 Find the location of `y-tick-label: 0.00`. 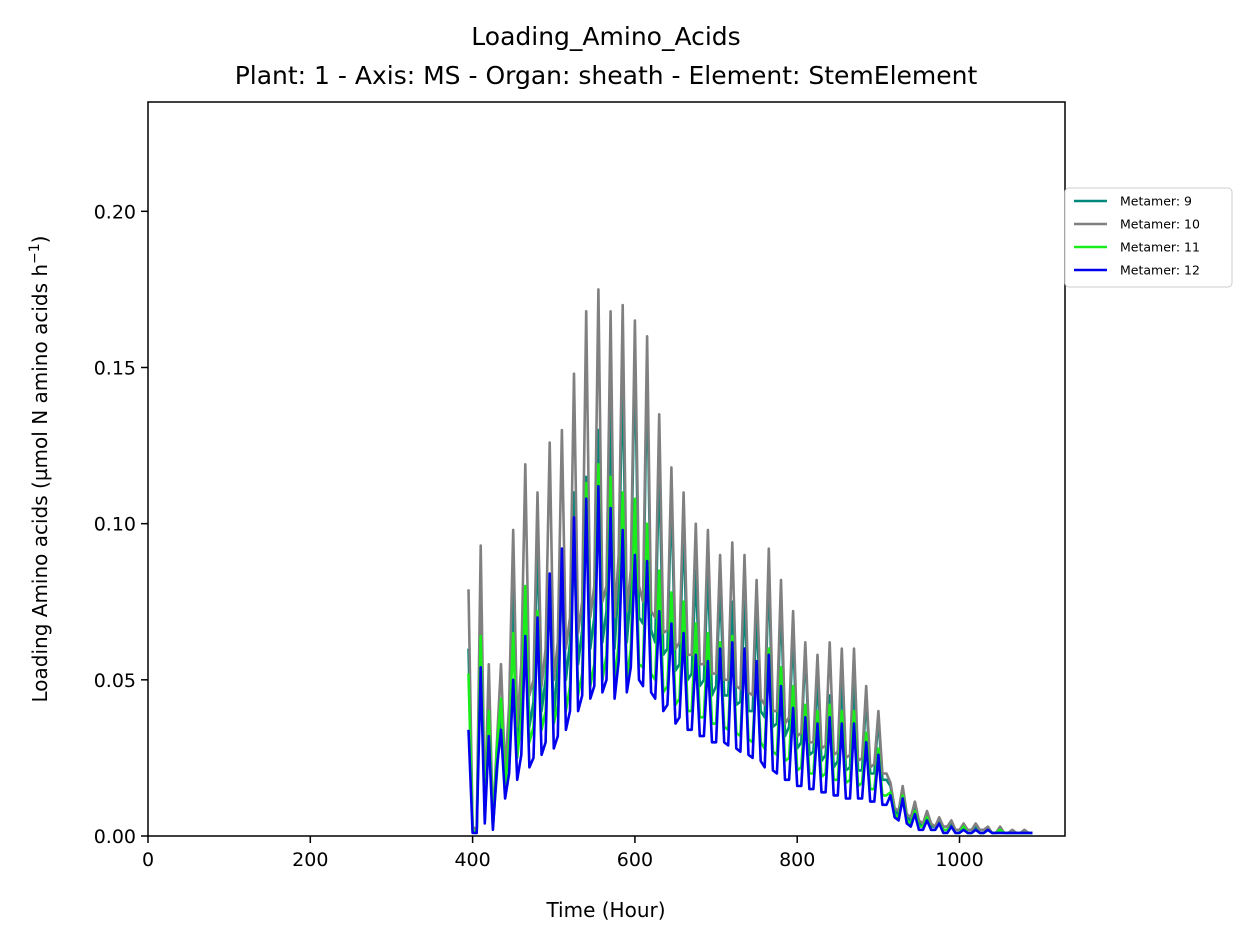

y-tick-label: 0.00 is located at coordinates (115, 837).